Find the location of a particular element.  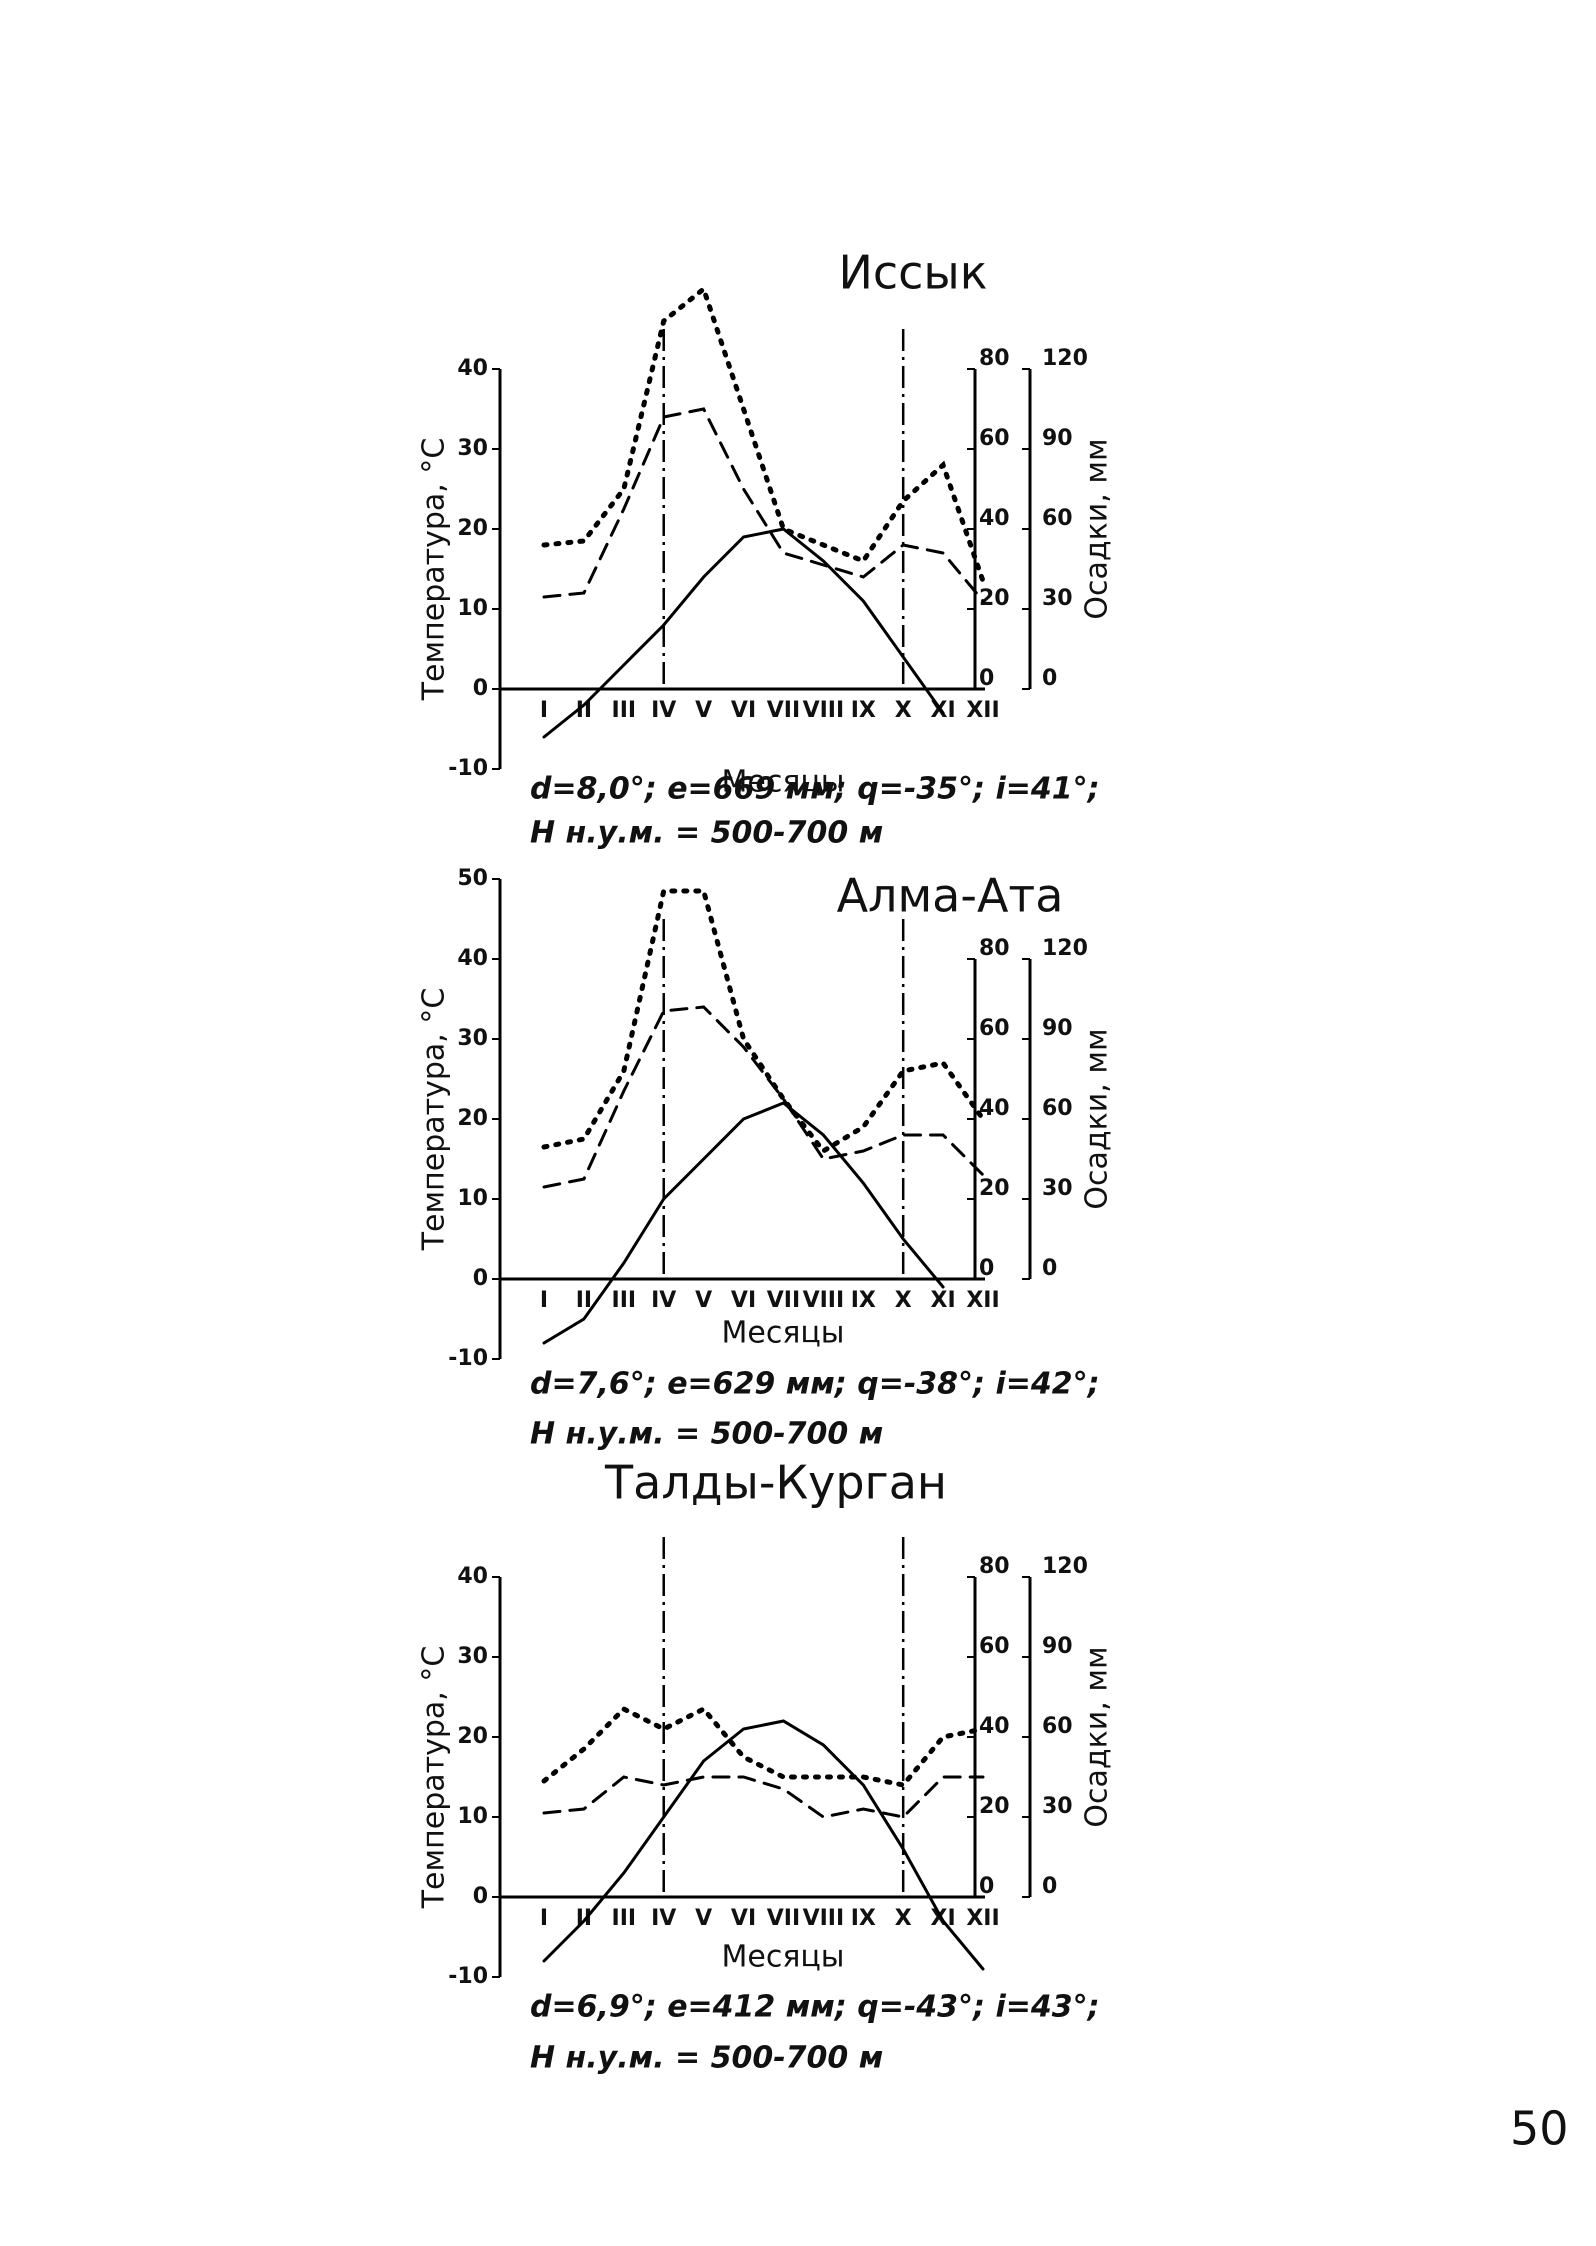

annotation: d=8,0°; e=669 мм; q=-35°; i=41°; is located at coordinates (815, 789).